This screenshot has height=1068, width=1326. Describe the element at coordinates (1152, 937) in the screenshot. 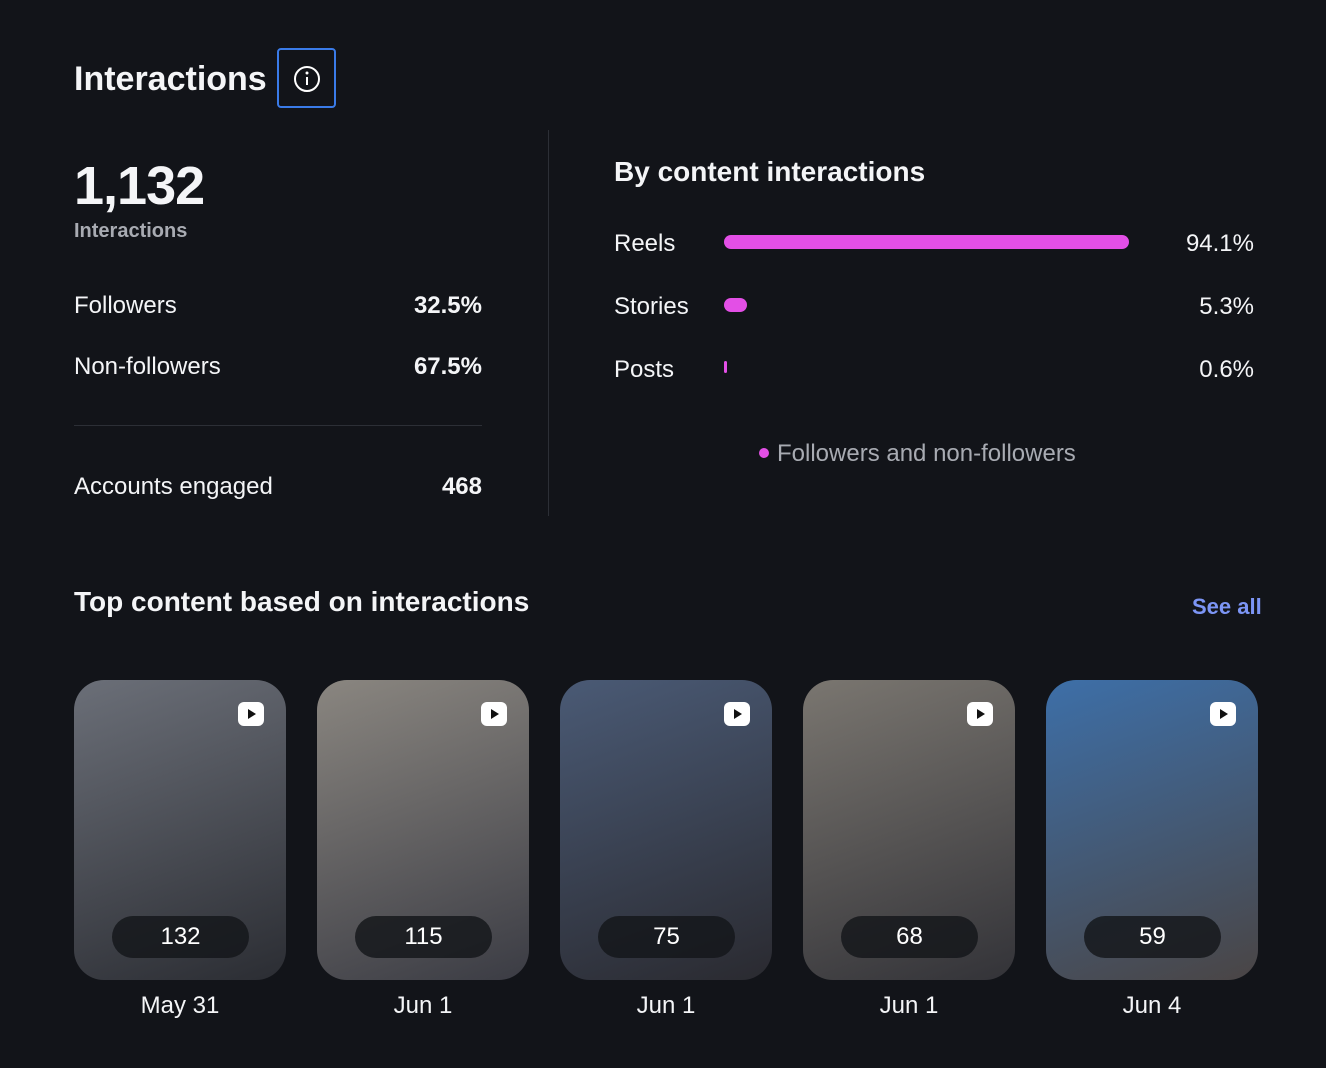

I see `interaction-count: 59` at that location.